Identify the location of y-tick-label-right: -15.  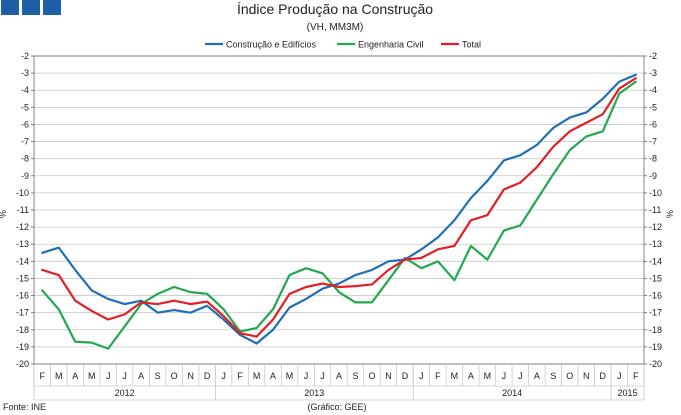
(655, 278).